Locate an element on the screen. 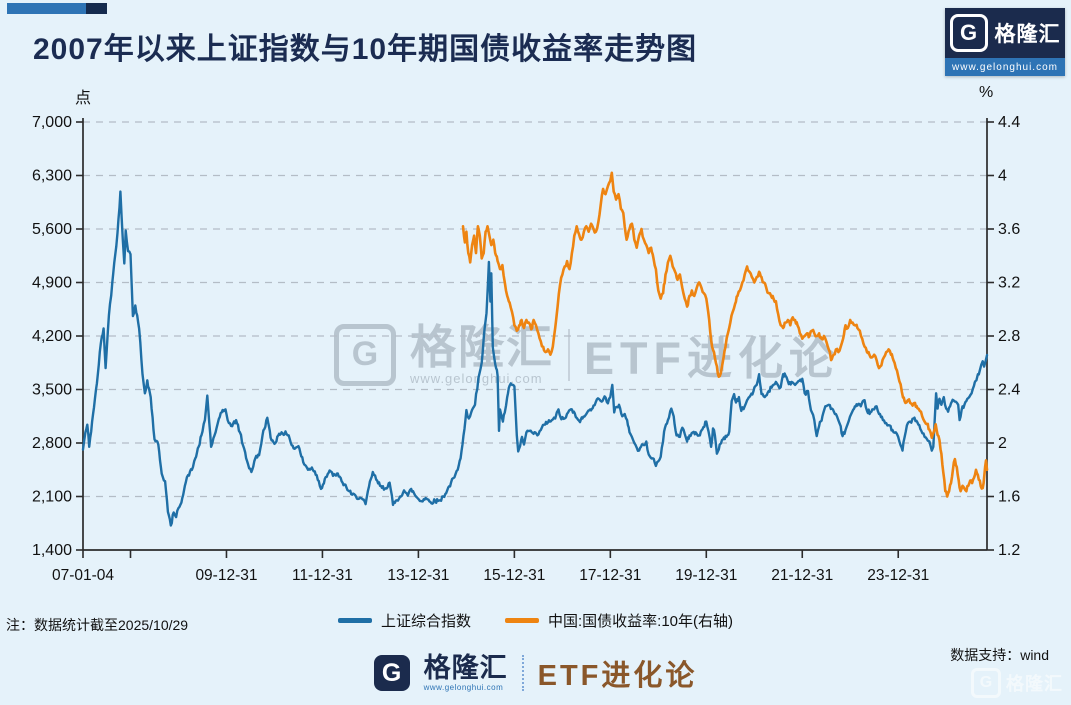  svg-text: 17-12-31 is located at coordinates (610, 575).